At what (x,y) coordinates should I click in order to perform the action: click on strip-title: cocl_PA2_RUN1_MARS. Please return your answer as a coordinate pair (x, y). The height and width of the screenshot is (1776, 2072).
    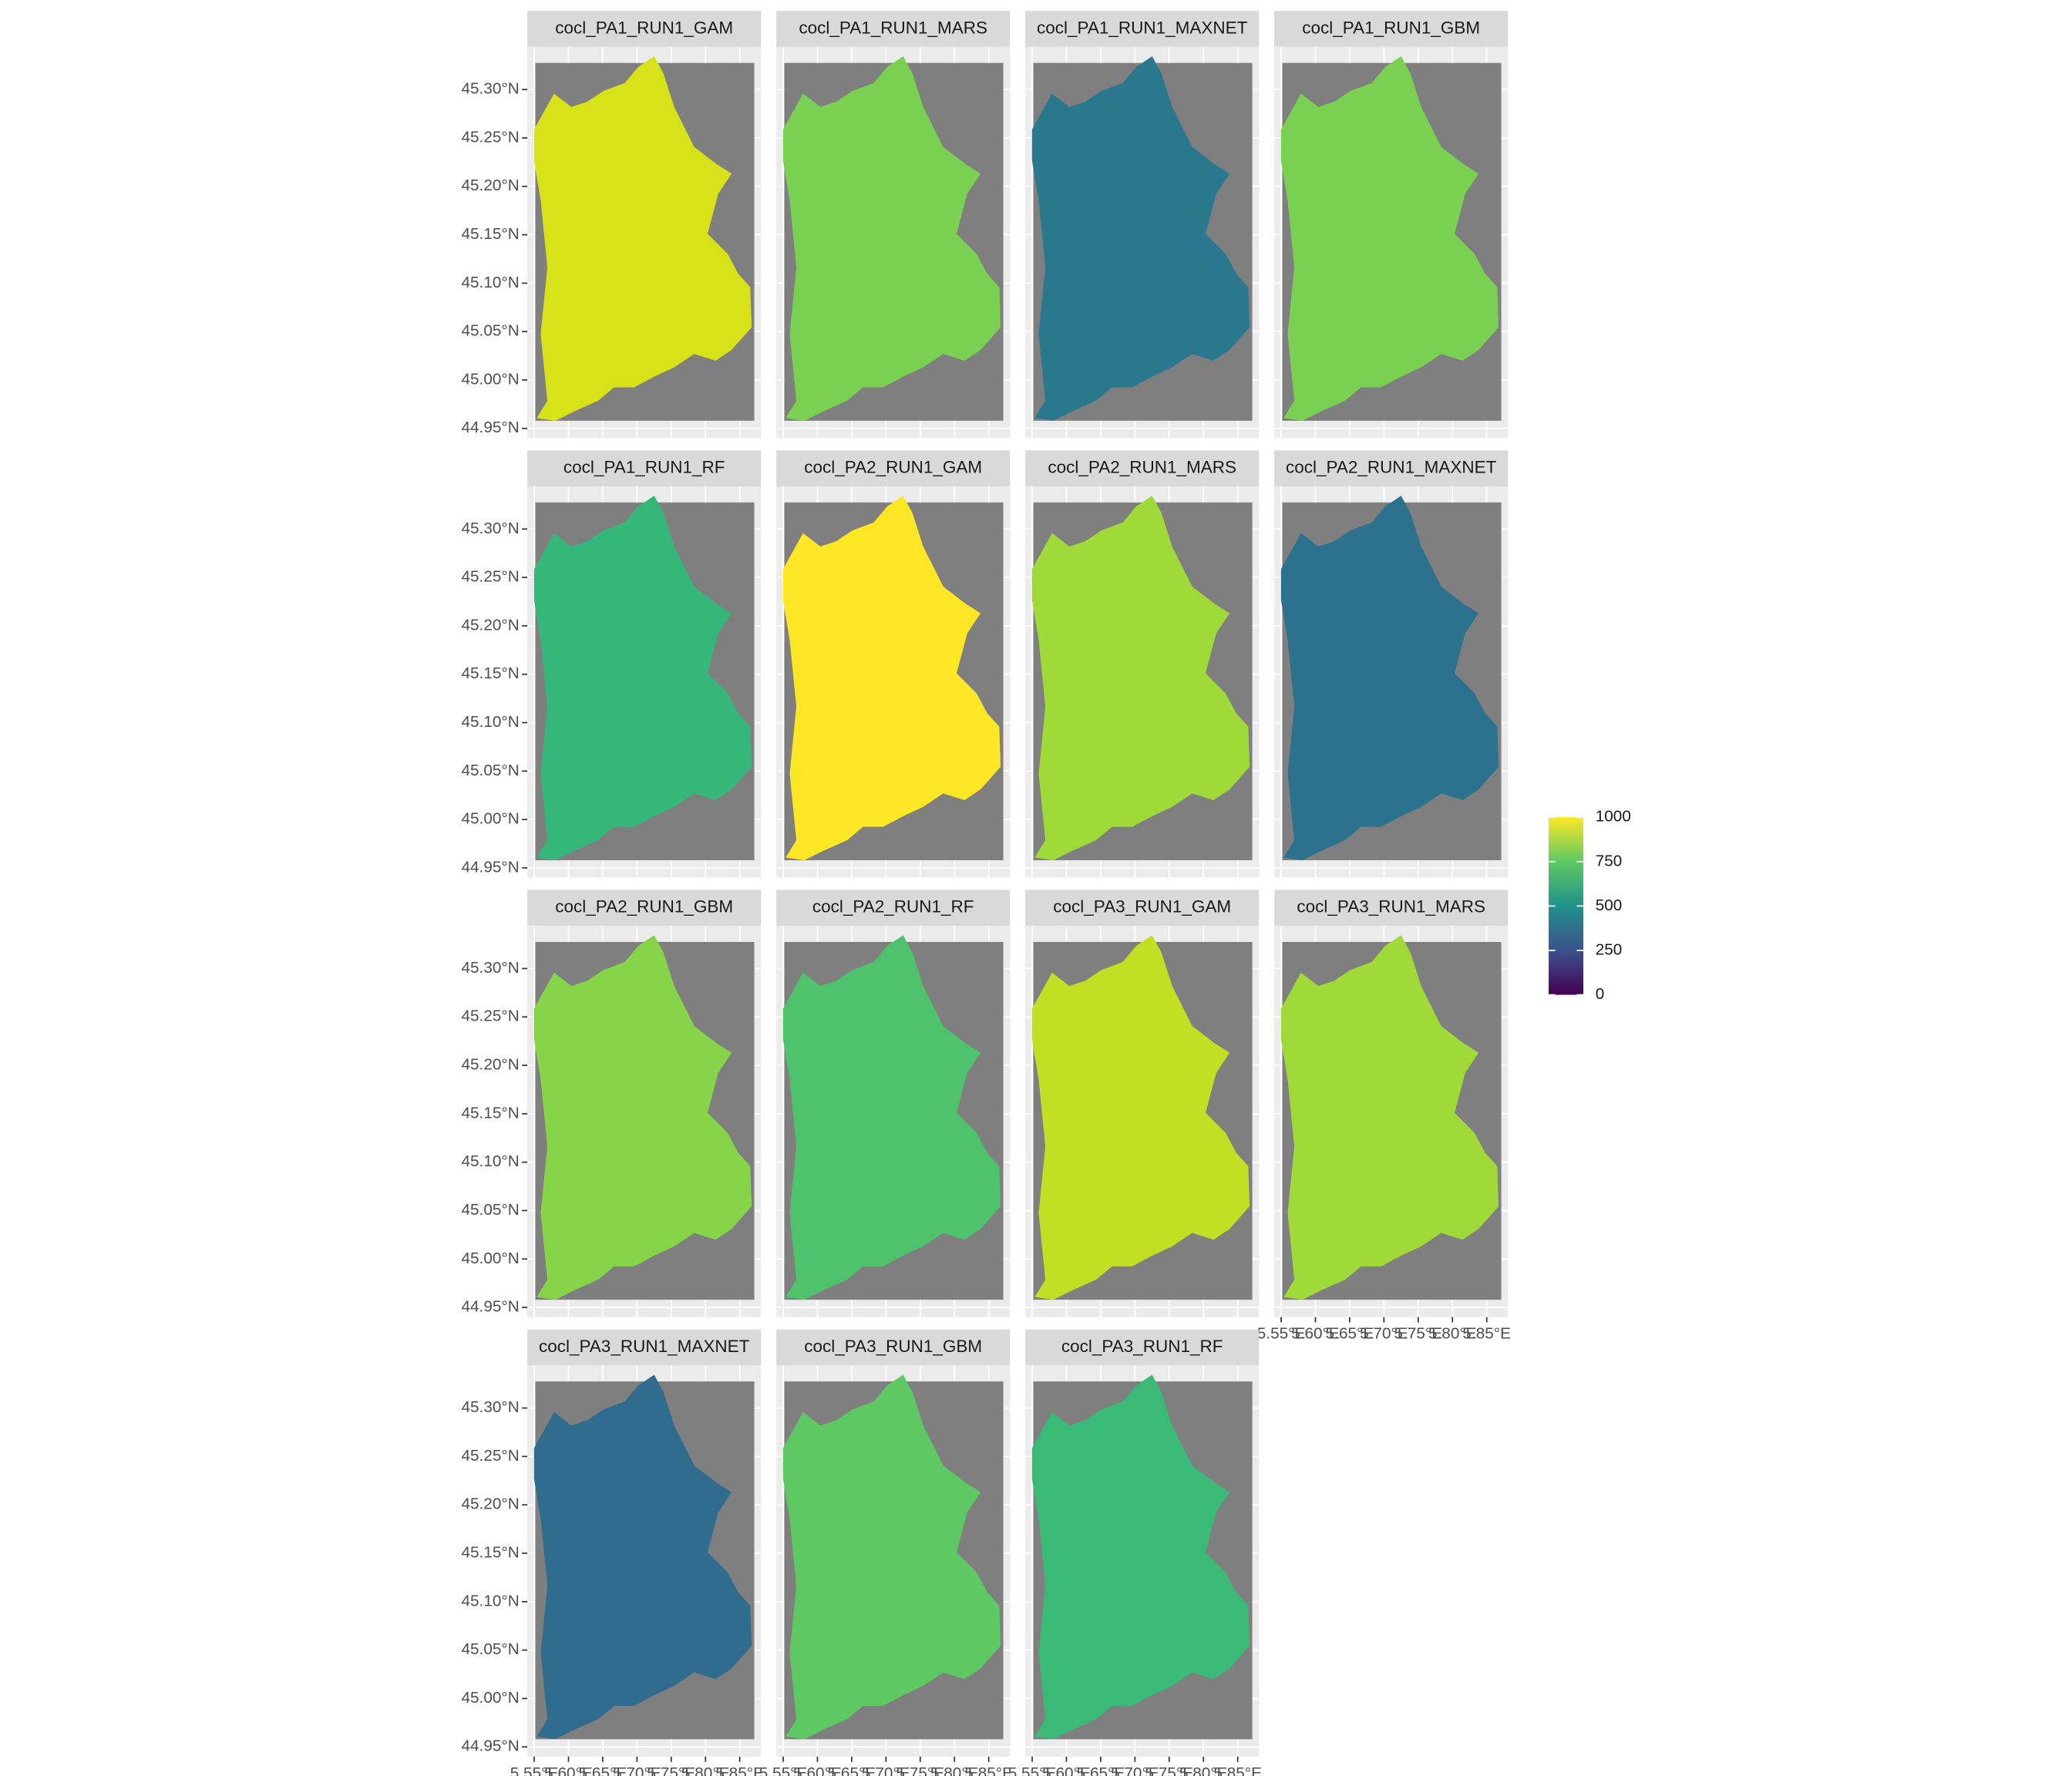
    Looking at the image, I should click on (1142, 468).